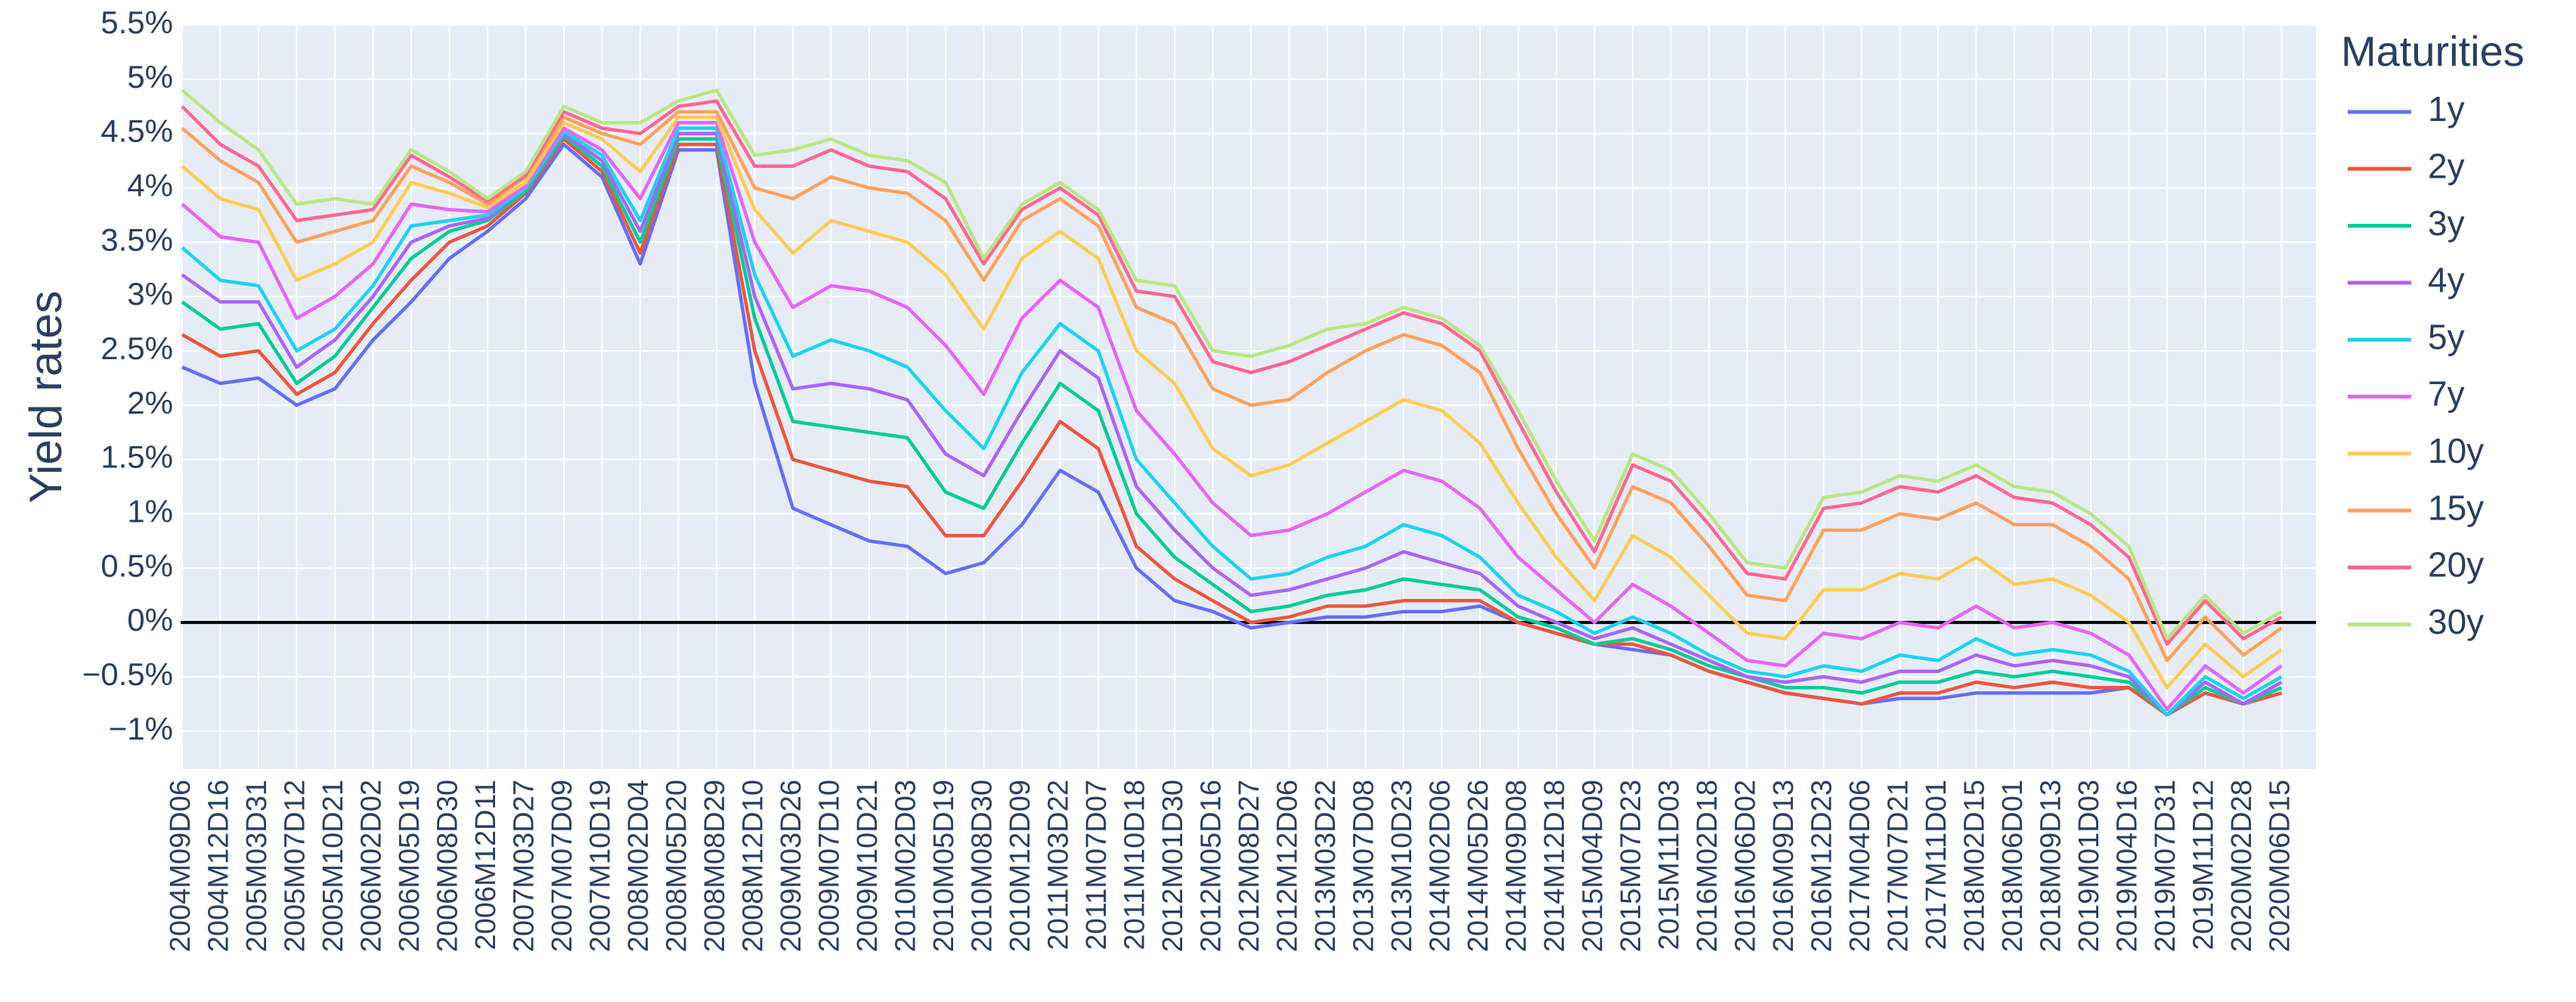  I want to click on legend-title: Maturities, so click(2433, 51).